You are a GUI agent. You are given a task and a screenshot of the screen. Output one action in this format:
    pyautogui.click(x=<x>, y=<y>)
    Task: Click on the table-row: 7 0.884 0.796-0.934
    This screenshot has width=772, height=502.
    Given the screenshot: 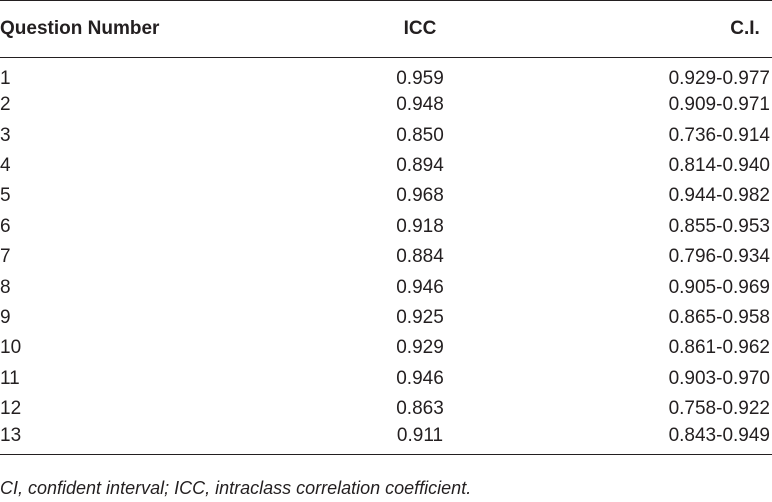 What is the action you would take?
    pyautogui.click(x=386, y=257)
    